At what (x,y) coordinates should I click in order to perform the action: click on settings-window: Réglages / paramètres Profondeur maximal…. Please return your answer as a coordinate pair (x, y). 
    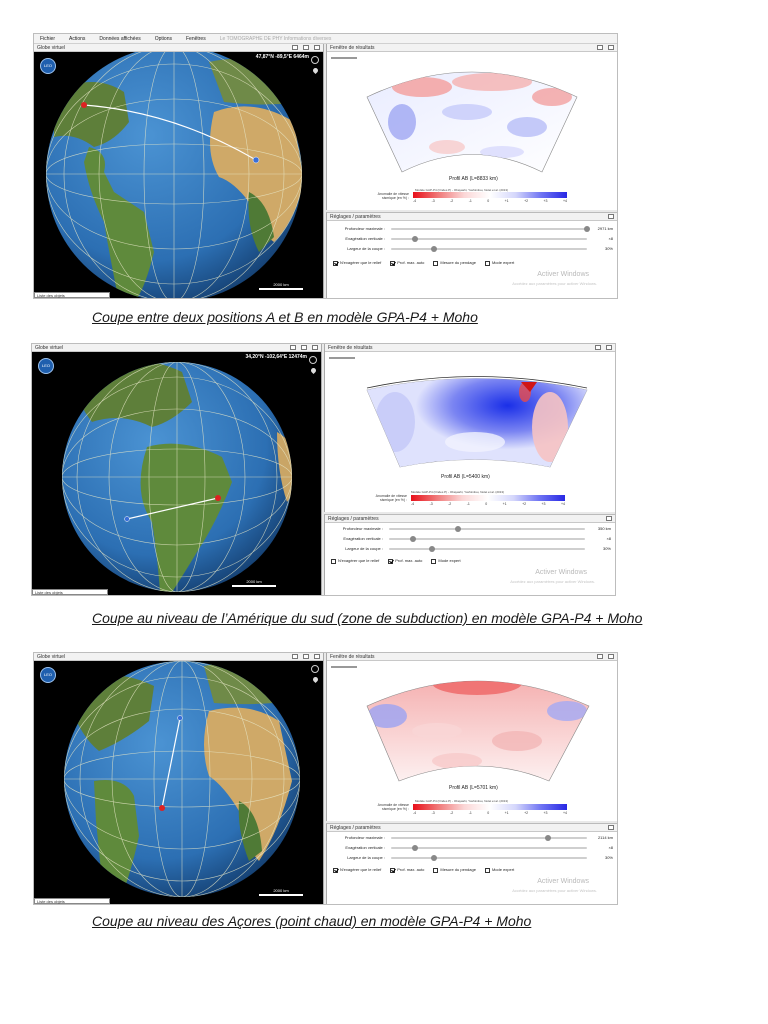
    Looking at the image, I should click on (471, 255).